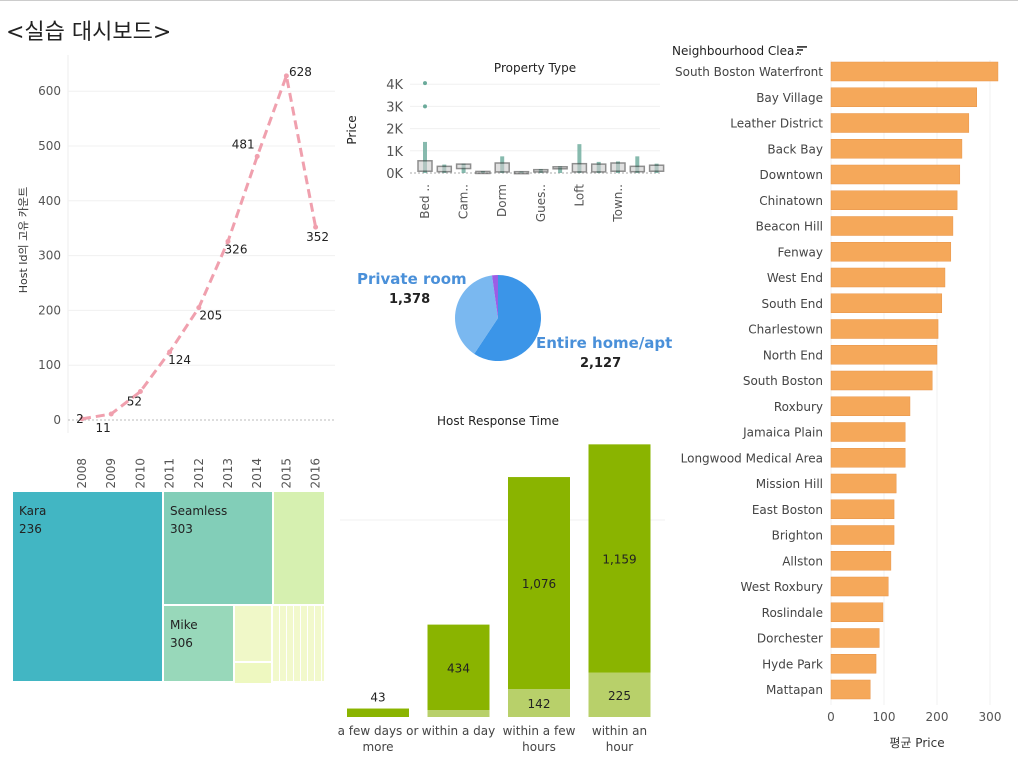 The width and height of the screenshot is (1018, 769). I want to click on x-tick-label: 100, so click(884, 717).